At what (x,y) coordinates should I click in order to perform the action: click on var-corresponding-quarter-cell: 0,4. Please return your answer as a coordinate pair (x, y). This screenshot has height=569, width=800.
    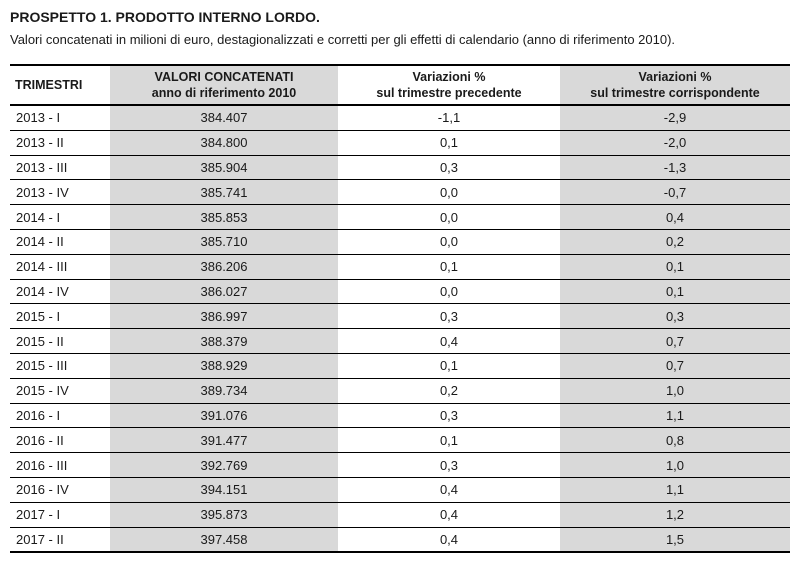
    Looking at the image, I should click on (675, 217).